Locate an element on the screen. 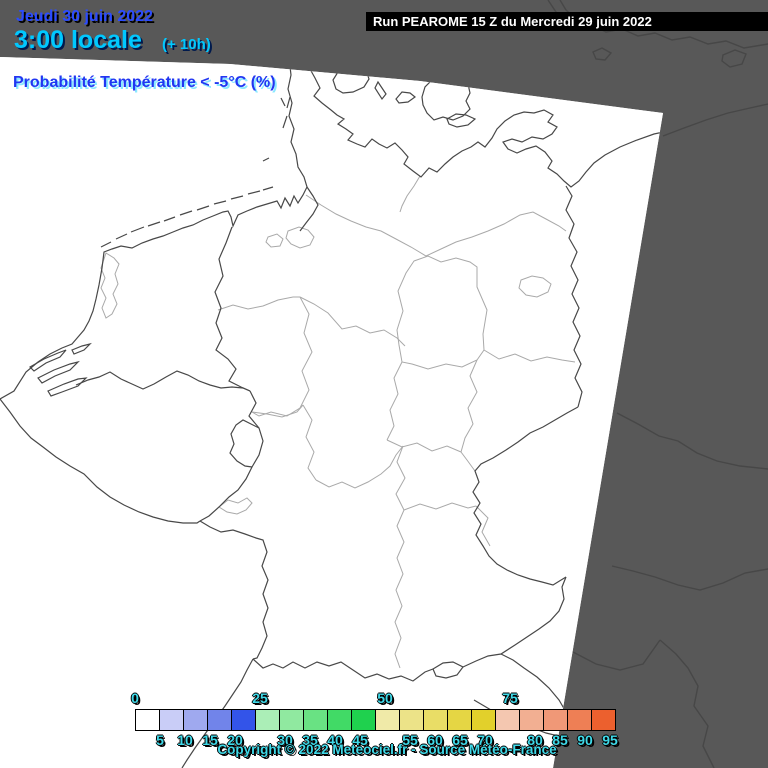  scale-tick-40: 40 is located at coordinates (335, 740).